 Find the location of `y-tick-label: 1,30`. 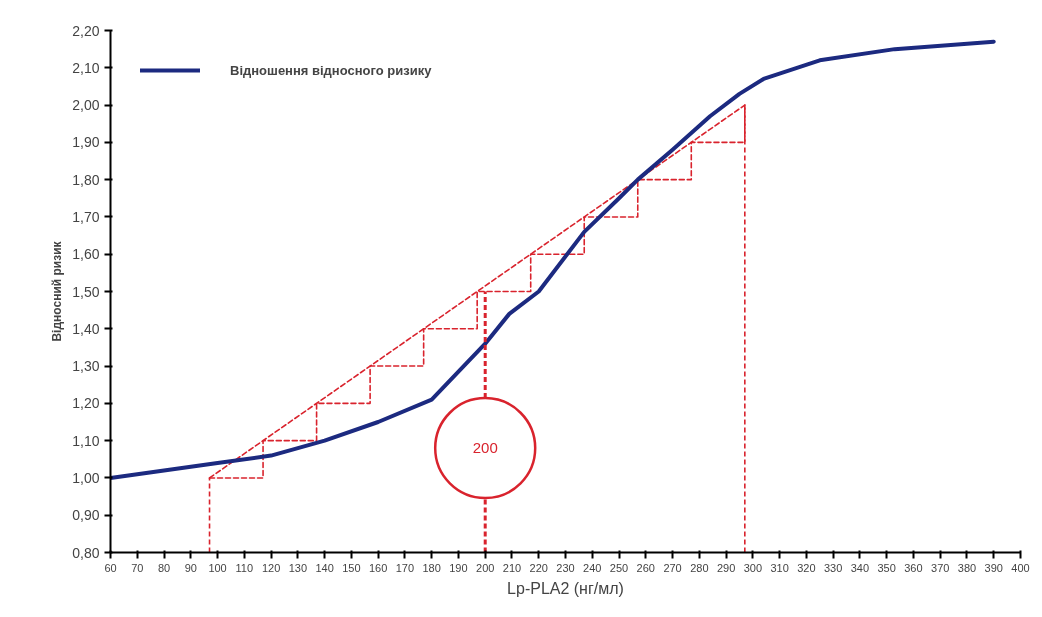

y-tick-label: 1,30 is located at coordinates (86, 366).